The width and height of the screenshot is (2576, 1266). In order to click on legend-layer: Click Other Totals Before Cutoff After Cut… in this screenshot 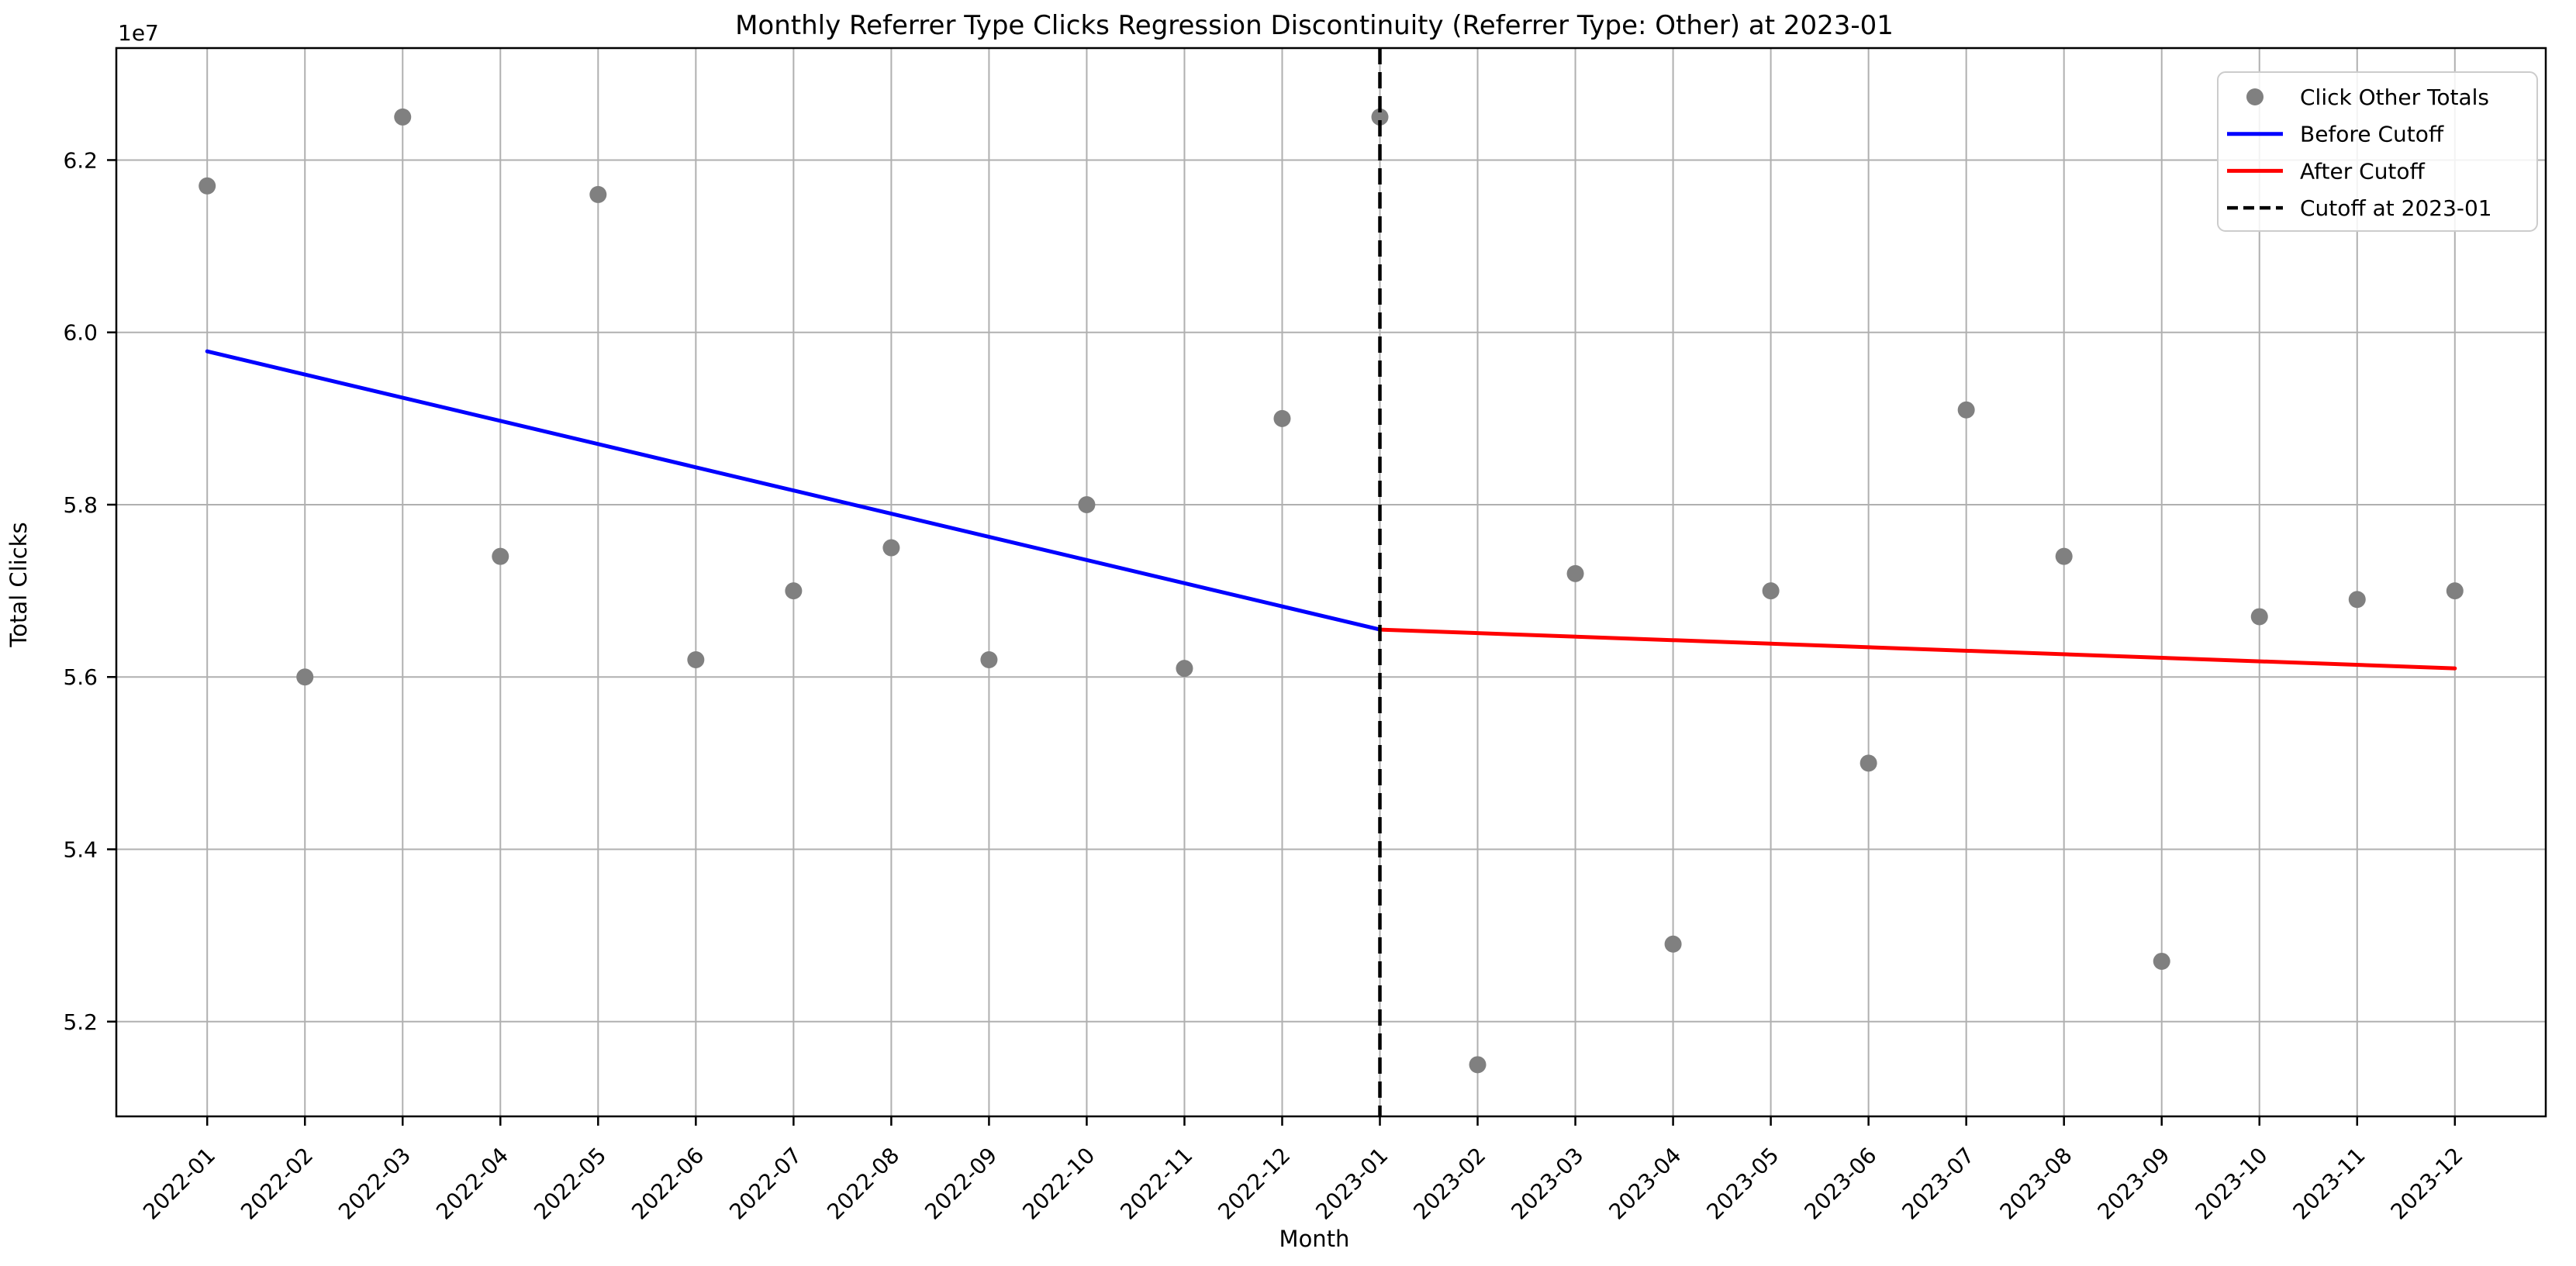, I will do `click(2377, 151)`.